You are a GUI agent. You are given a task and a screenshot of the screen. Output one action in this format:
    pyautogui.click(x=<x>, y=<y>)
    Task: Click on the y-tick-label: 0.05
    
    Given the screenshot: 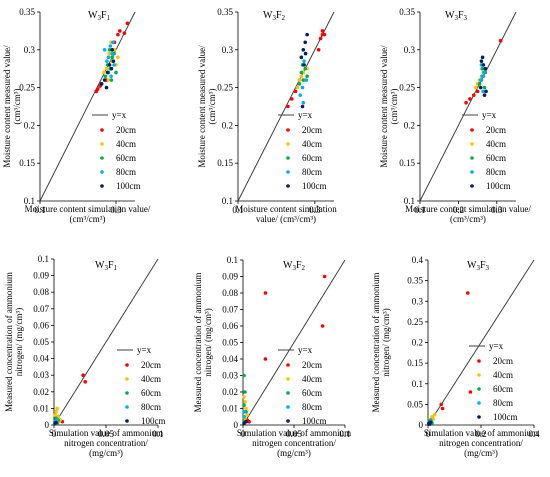 What is the action you would take?
    pyautogui.click(x=415, y=404)
    